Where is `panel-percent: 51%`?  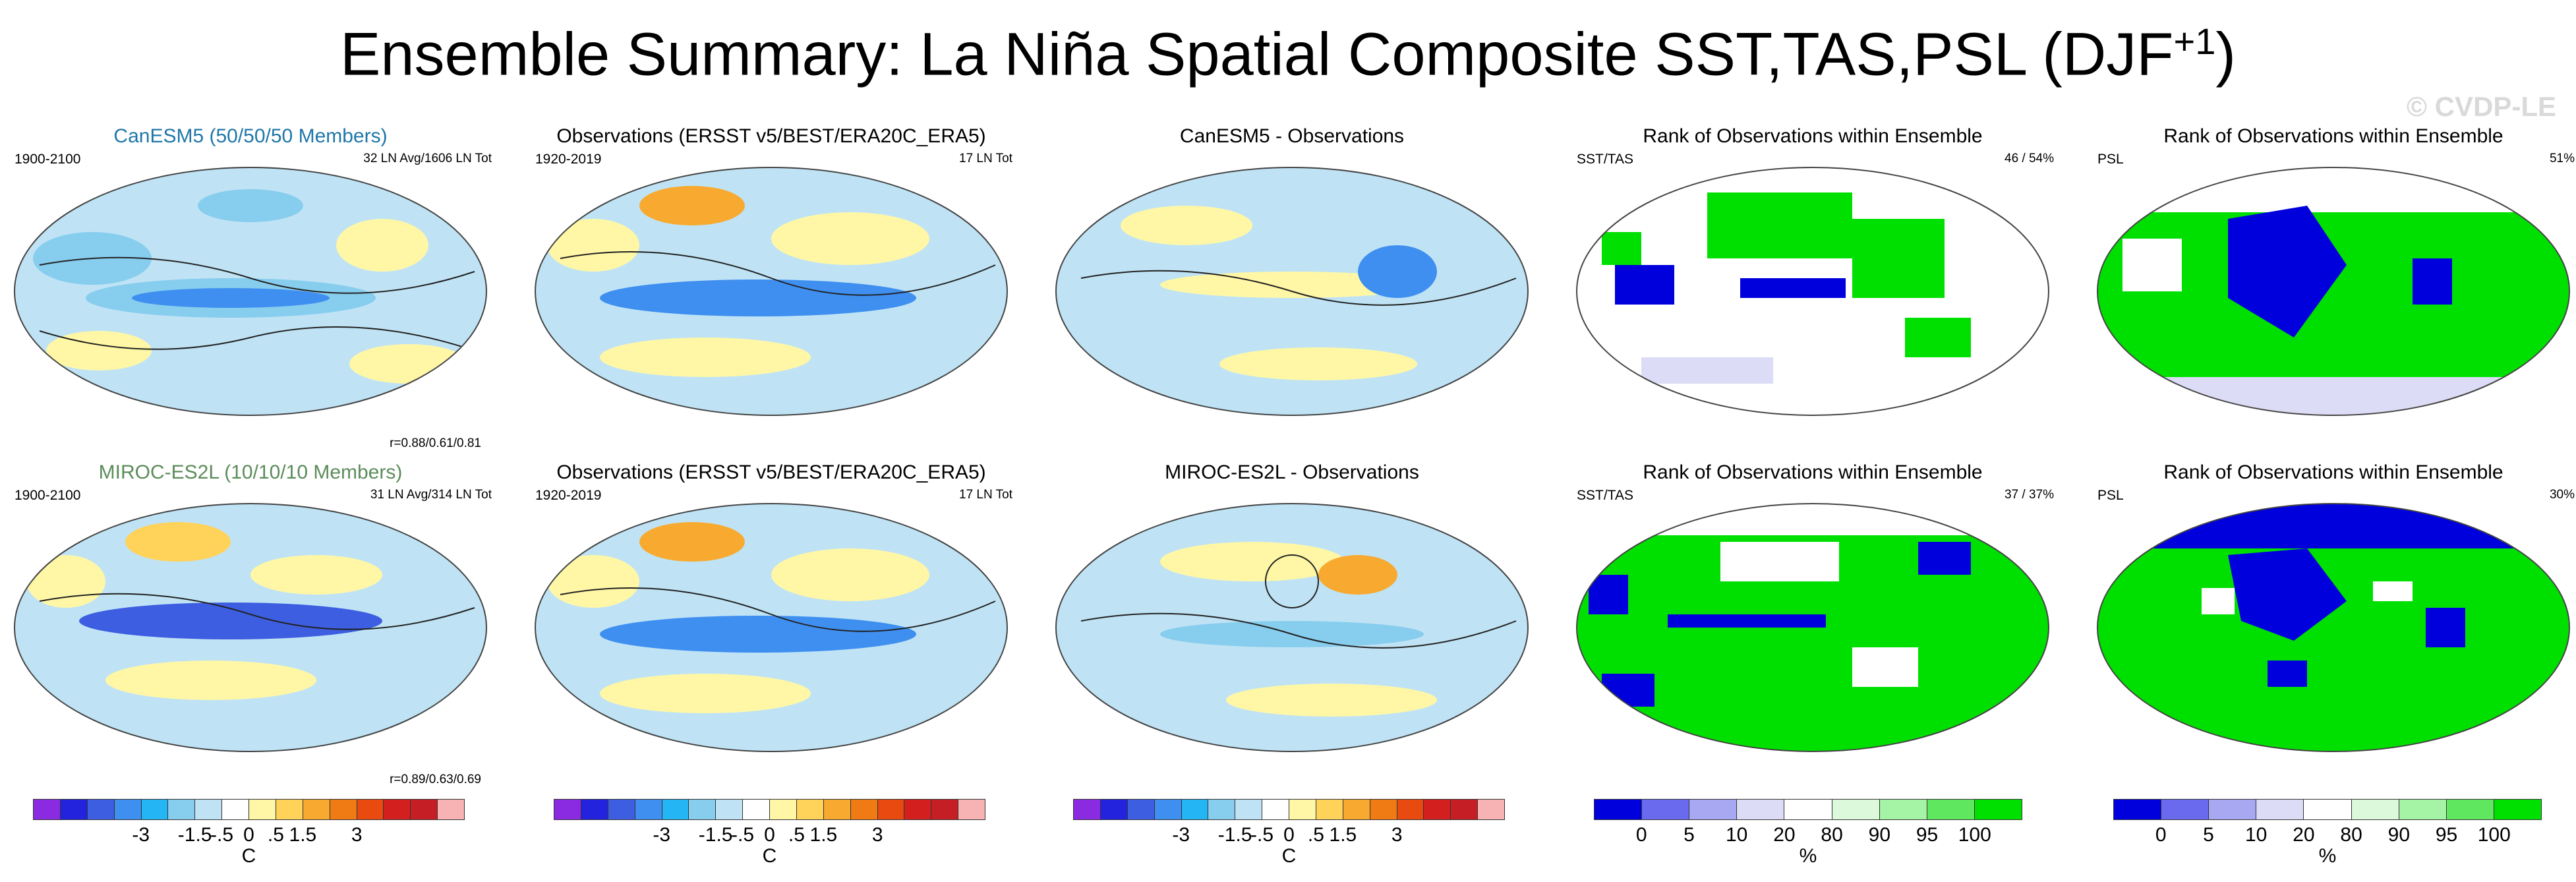 panel-percent: 51% is located at coordinates (2562, 158).